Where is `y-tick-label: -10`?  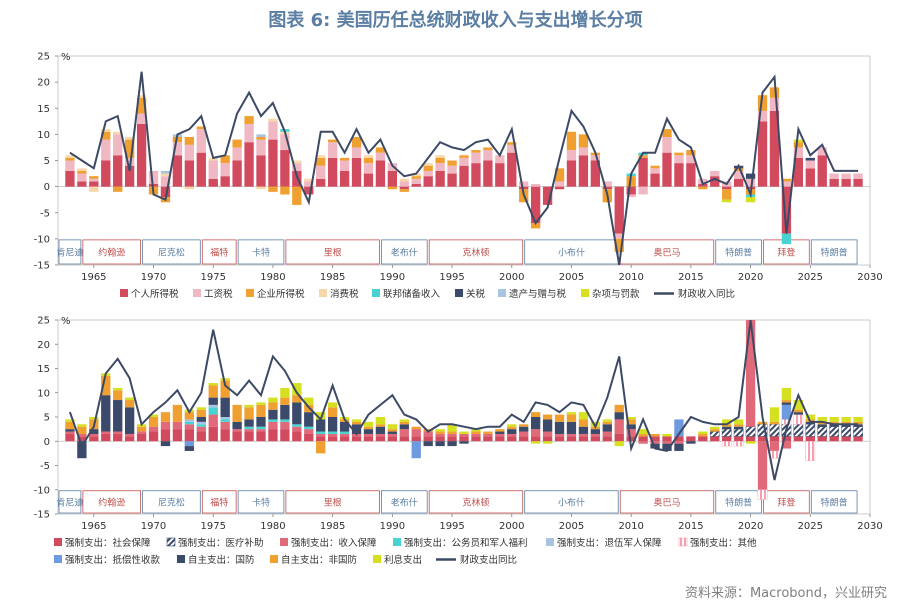
y-tick-label: -10 is located at coordinates (42, 239).